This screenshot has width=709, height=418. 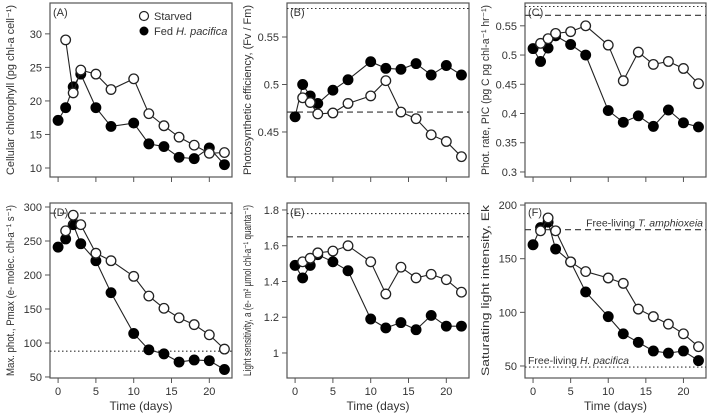 What do you see at coordinates (11, 90) in the screenshot?
I see `y-axis-label: Cellular chlorophyll (pg chl-a cell⁻¹)` at bounding box center [11, 90].